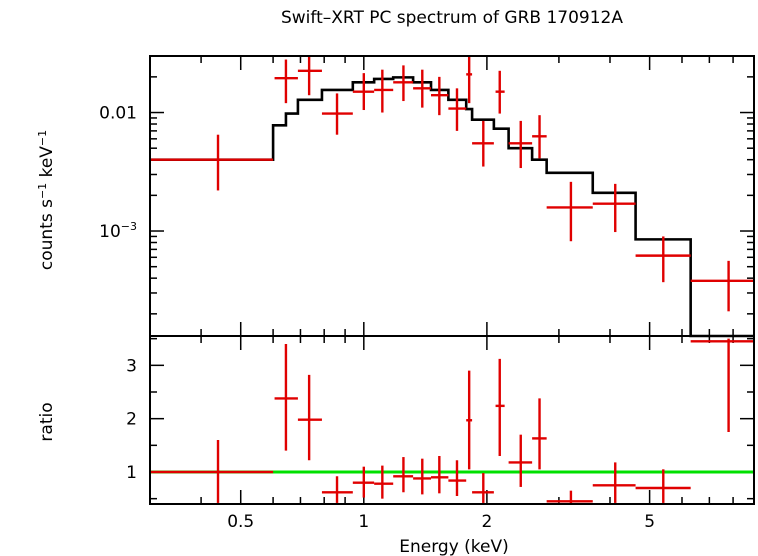 The width and height of the screenshot is (758, 556). Describe the element at coordinates (131, 420) in the screenshot. I see `bottom-y-tick-label: 2` at that location.